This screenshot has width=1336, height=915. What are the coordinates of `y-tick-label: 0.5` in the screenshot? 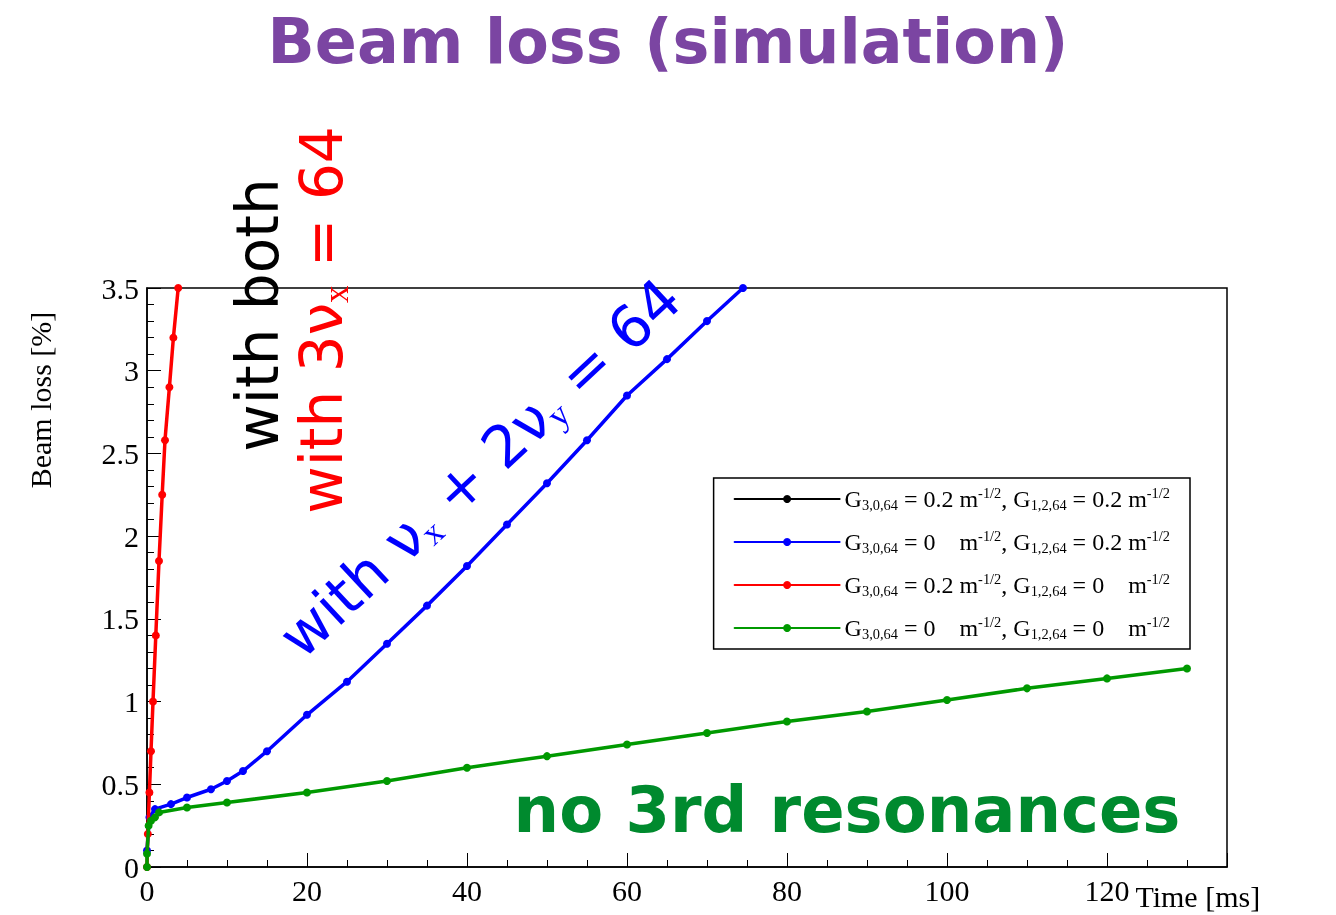 It's located at (120, 784).